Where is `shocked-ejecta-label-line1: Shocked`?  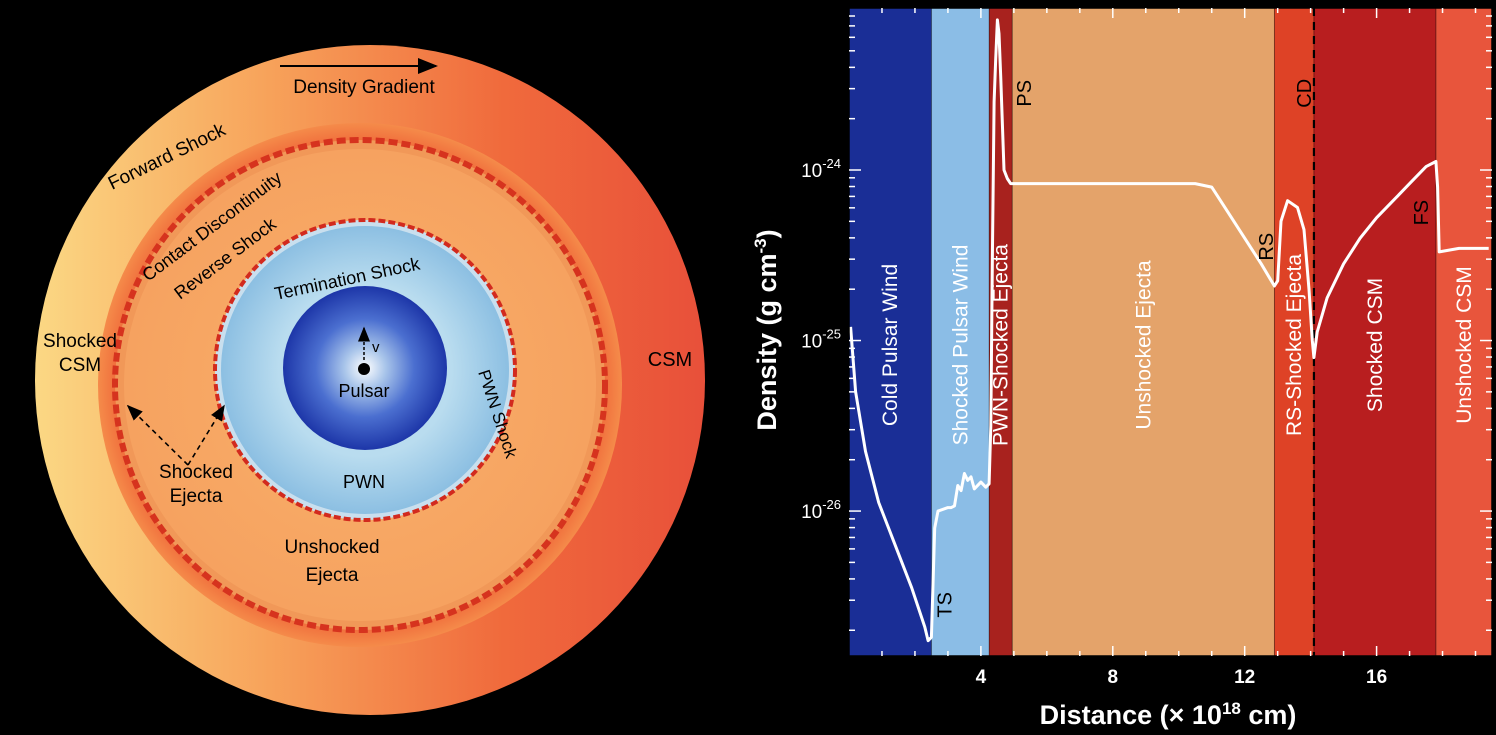 shocked-ejecta-label-line1: Shocked is located at coordinates (196, 472).